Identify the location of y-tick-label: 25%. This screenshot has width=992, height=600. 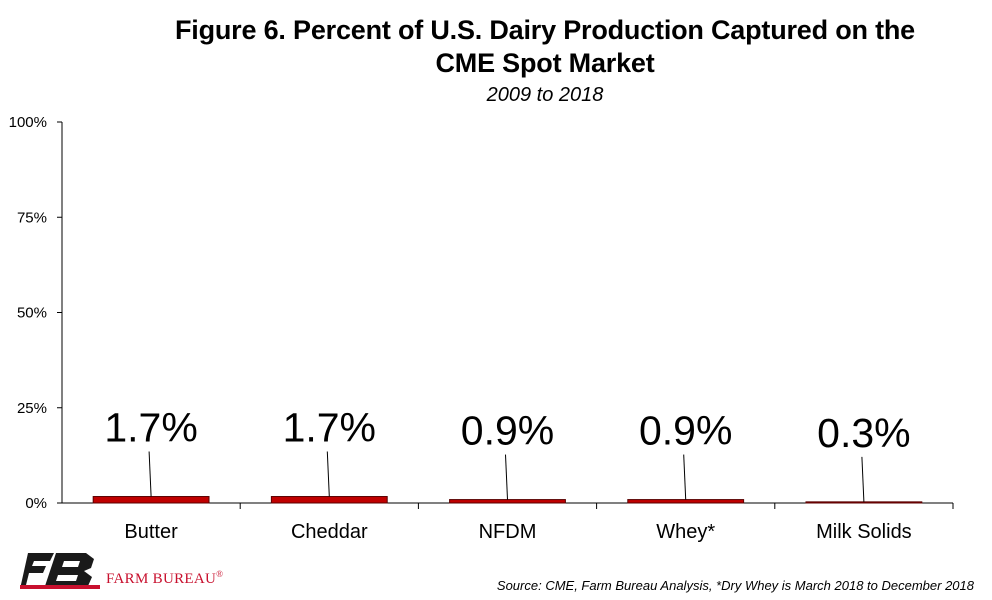
(32, 408).